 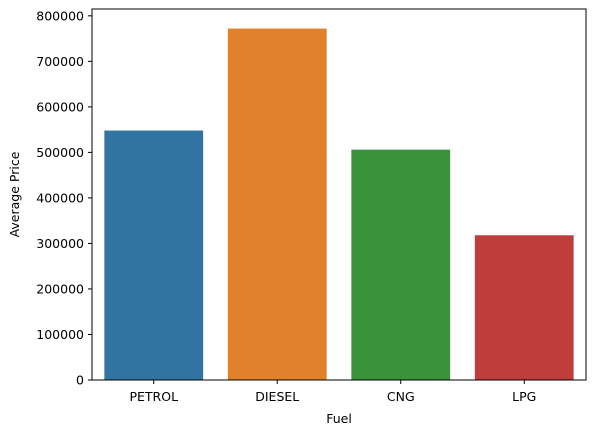 What do you see at coordinates (332, 392) in the screenshot?
I see `x-axis-ticks: PETROL DIESEL CNG LPG` at bounding box center [332, 392].